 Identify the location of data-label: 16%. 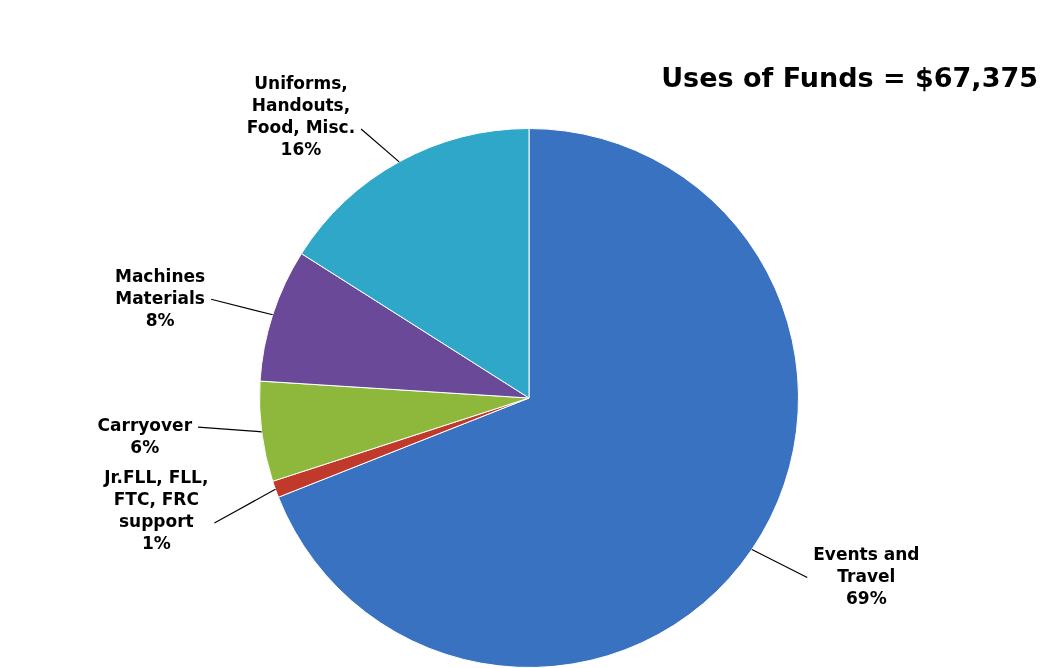
(301, 149).